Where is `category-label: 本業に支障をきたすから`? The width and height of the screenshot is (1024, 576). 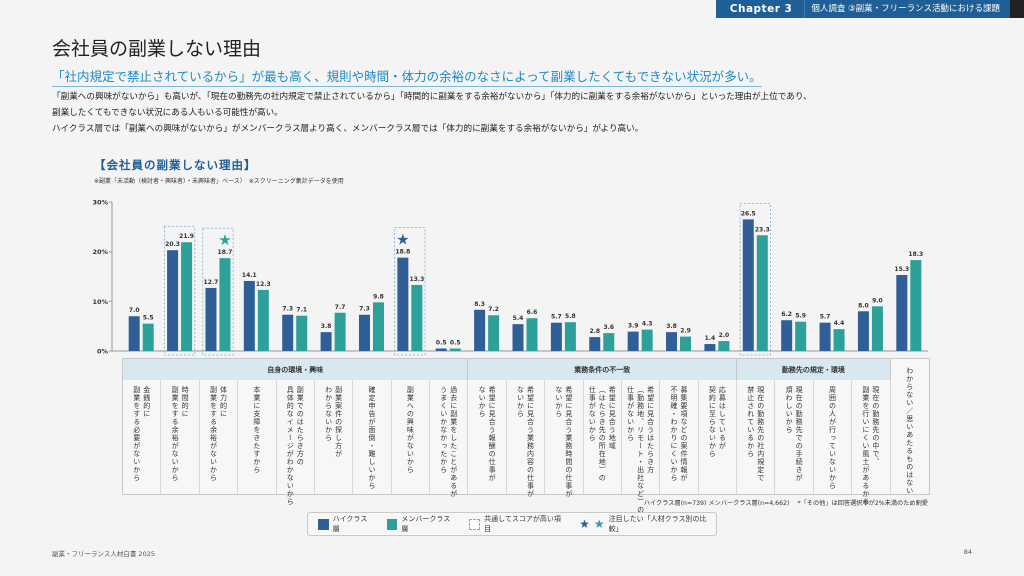 category-label: 本業に支障をきたすから is located at coordinates (256, 430).